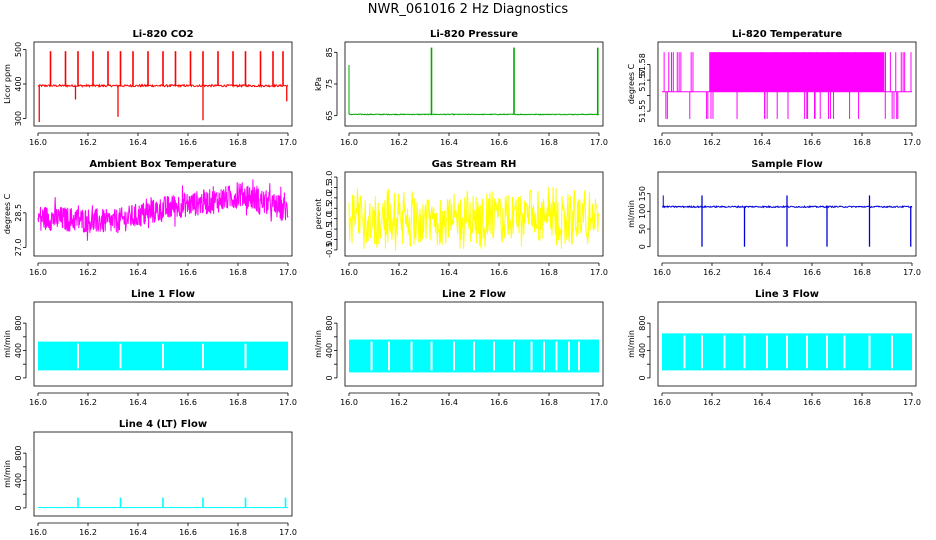 This screenshot has height=540, width=936. Describe the element at coordinates (329, 84) in the screenshot. I see `y-tick-label: 75` at that location.